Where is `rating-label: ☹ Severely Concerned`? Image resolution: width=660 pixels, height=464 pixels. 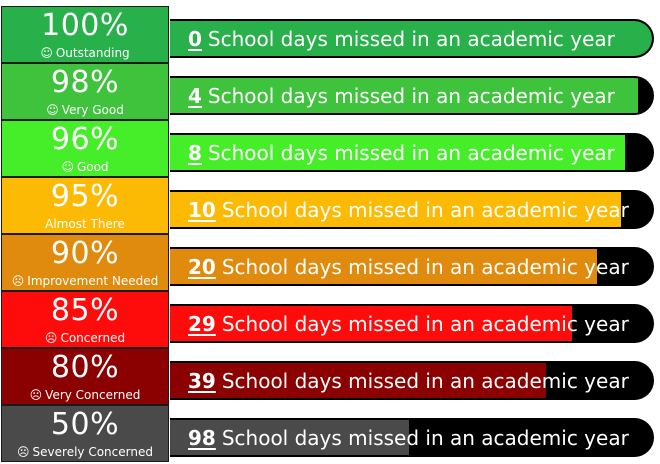 rating-label: ☹ Severely Concerned is located at coordinates (85, 452).